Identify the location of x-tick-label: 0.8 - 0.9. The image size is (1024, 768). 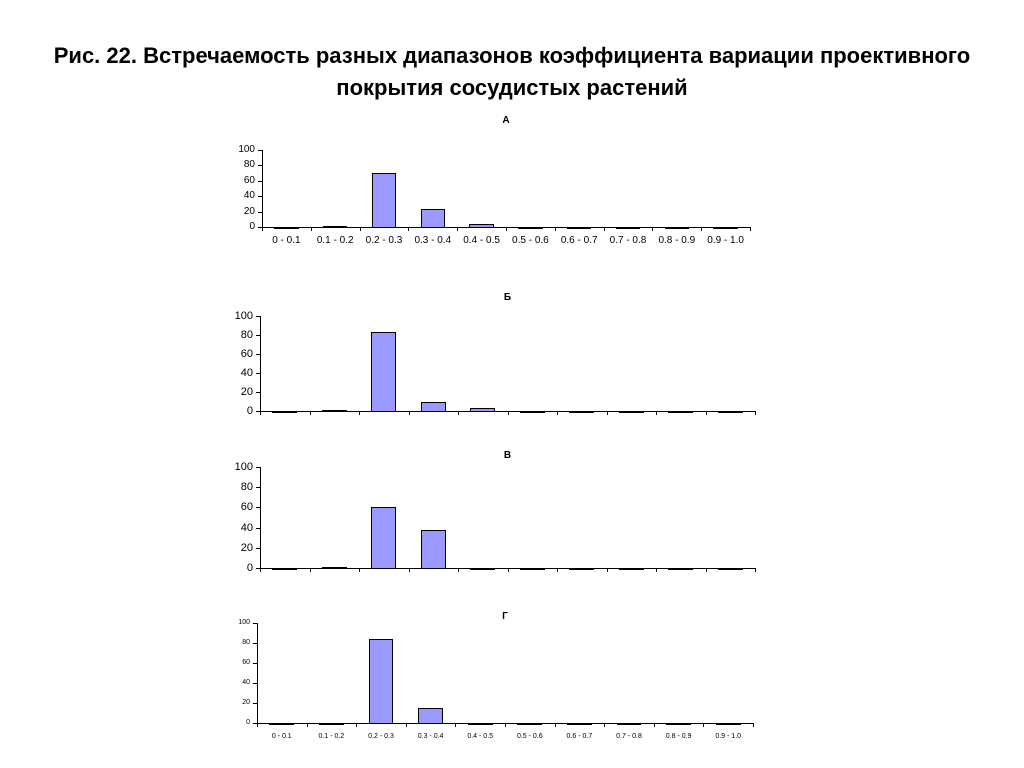
(678, 736).